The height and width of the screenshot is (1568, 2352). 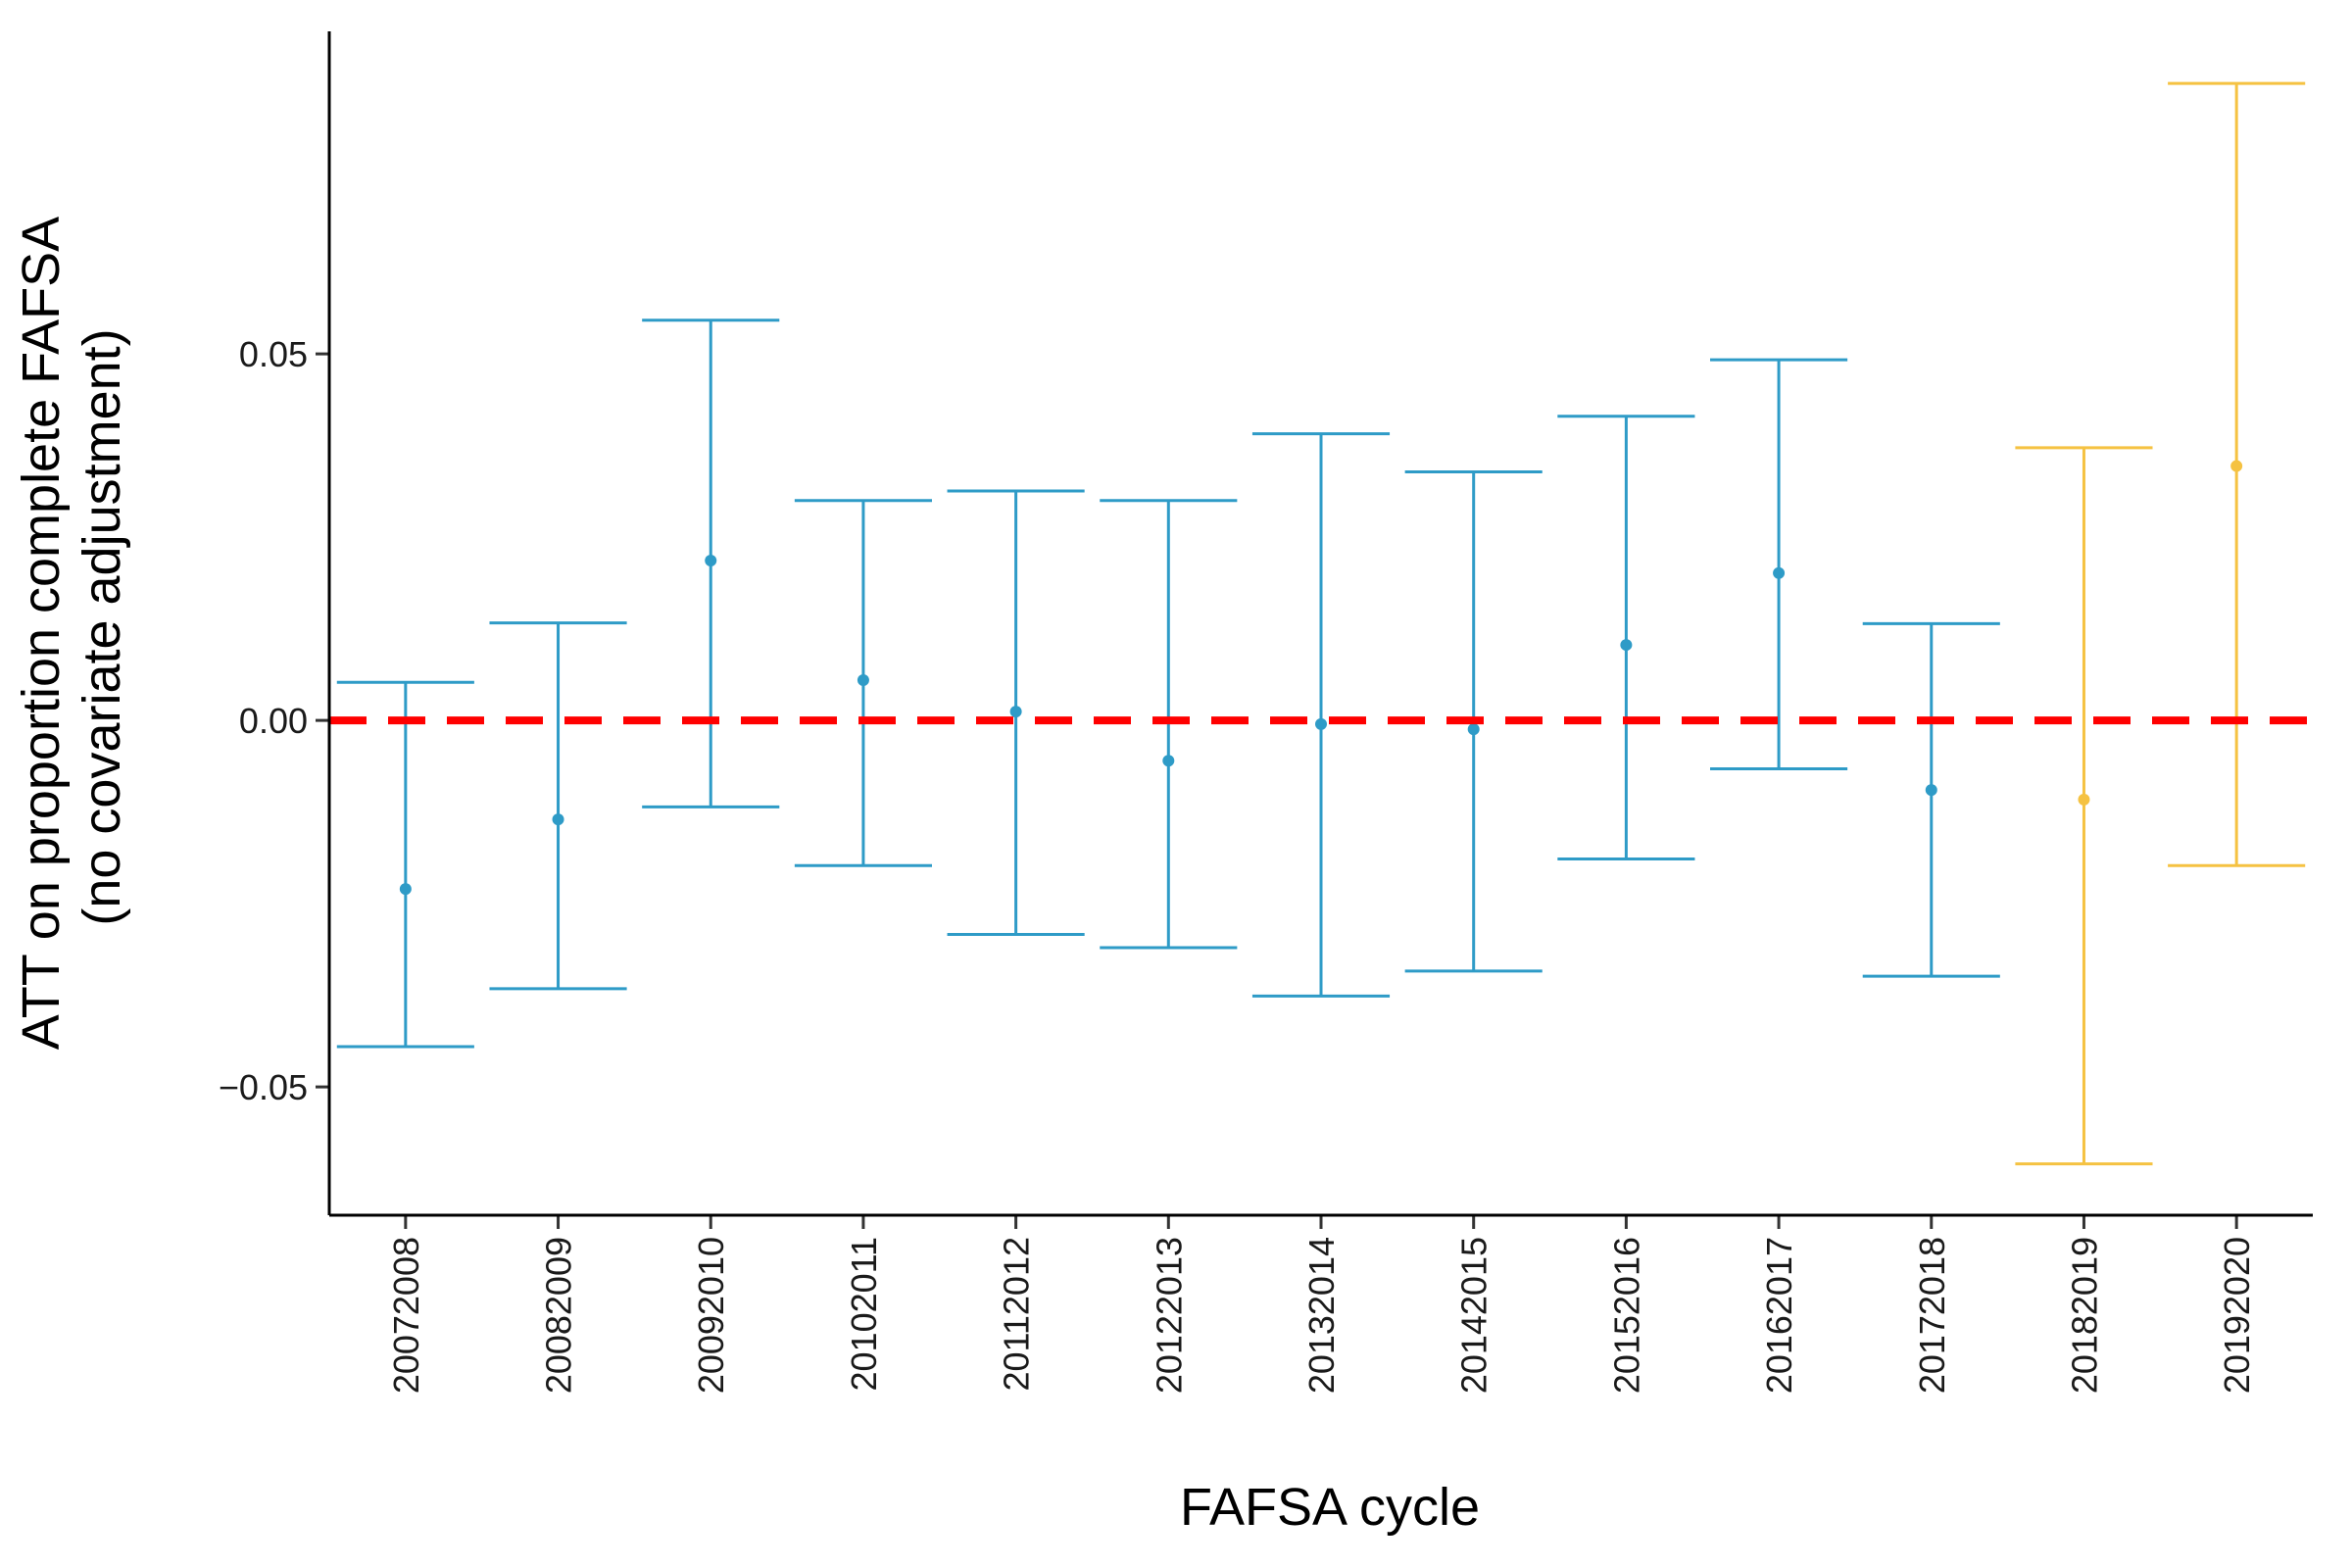 What do you see at coordinates (711, 1315) in the screenshot?
I see `x-tick-label: 20092010` at bounding box center [711, 1315].